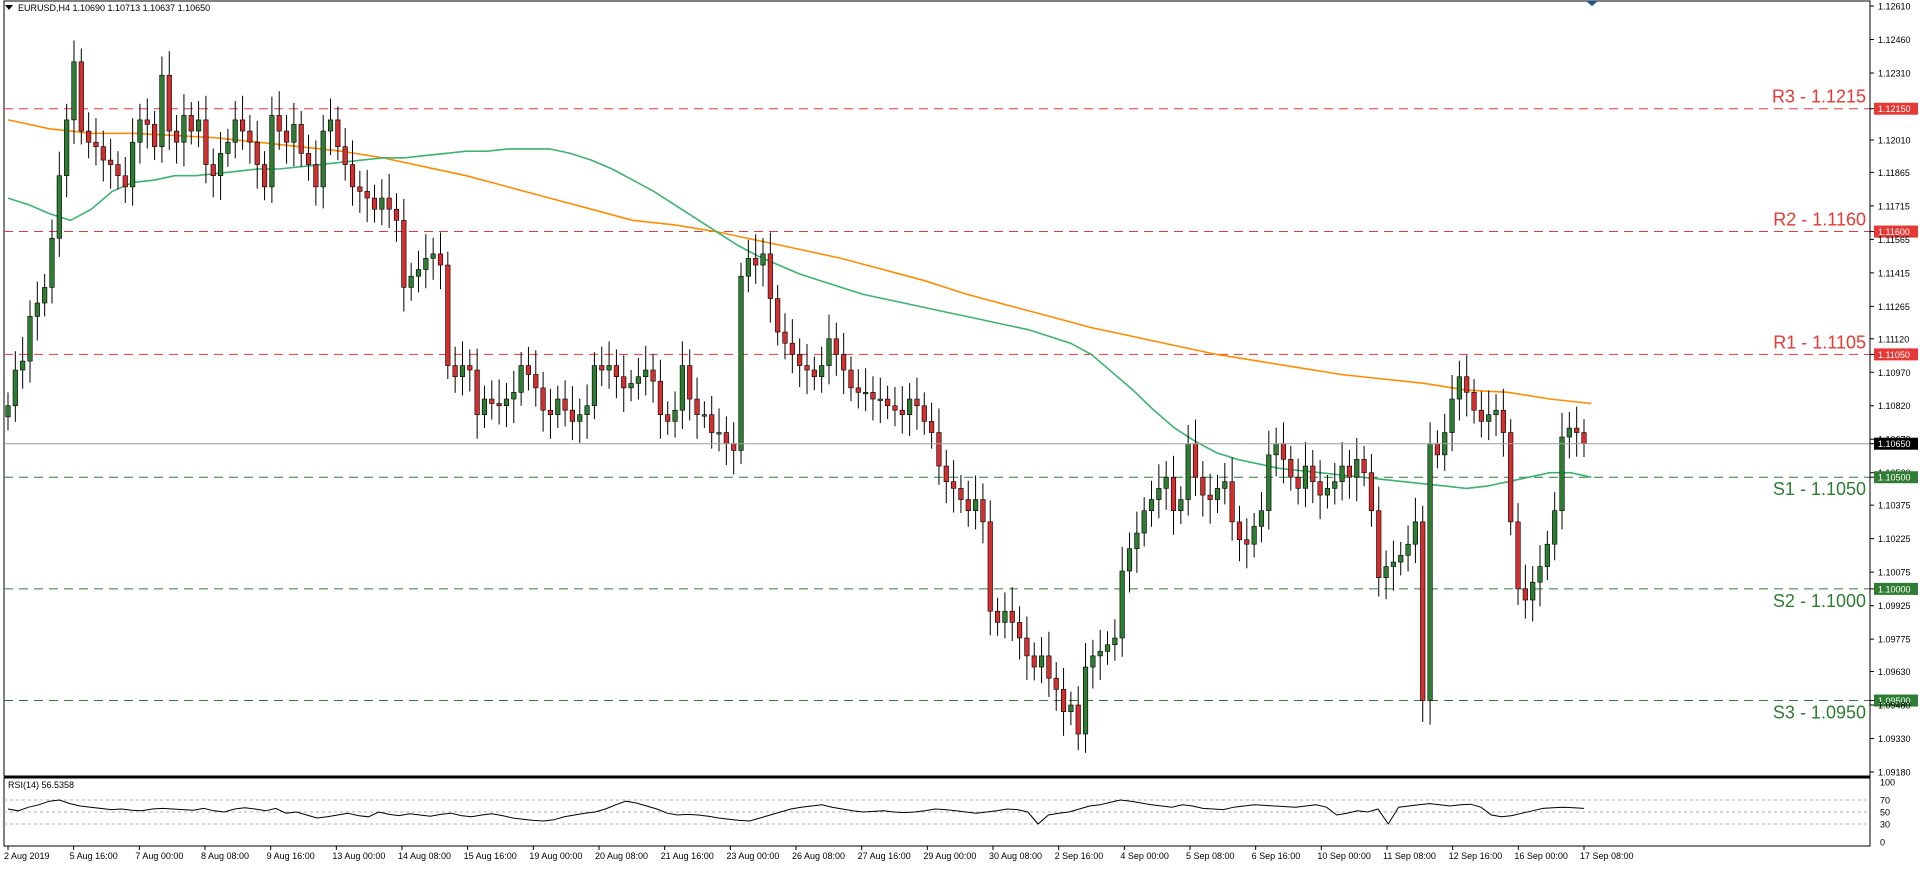 The height and width of the screenshot is (872, 1920). What do you see at coordinates (9, 7) in the screenshot?
I see `collapse-triangle-icon` at bounding box center [9, 7].